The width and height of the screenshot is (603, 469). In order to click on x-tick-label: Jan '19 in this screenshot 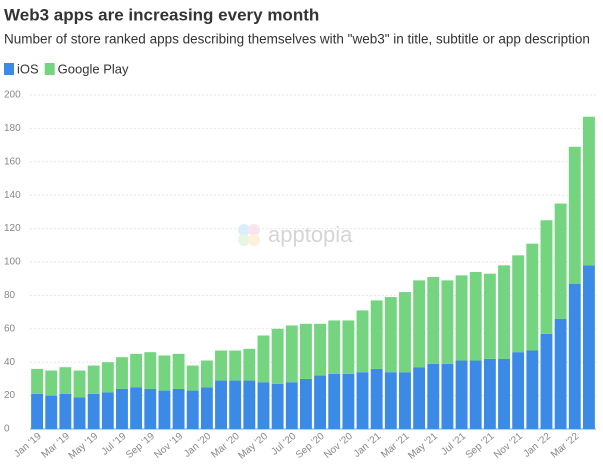, I will do `click(28, 445)`.